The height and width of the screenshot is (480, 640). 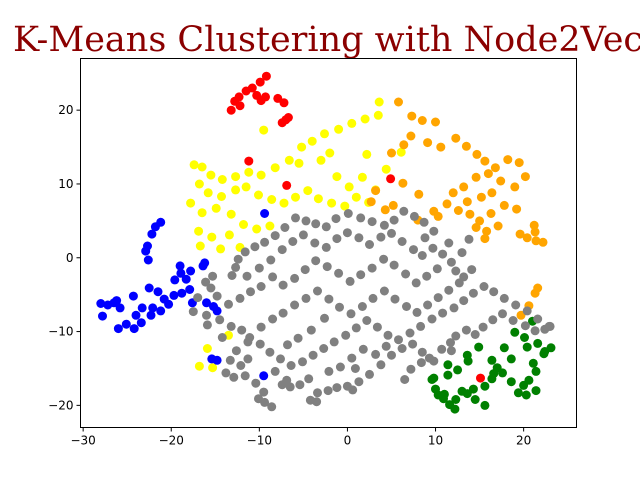 What do you see at coordinates (64, 257) in the screenshot?
I see `y-axis: −20 −10 0 10 20` at bounding box center [64, 257].